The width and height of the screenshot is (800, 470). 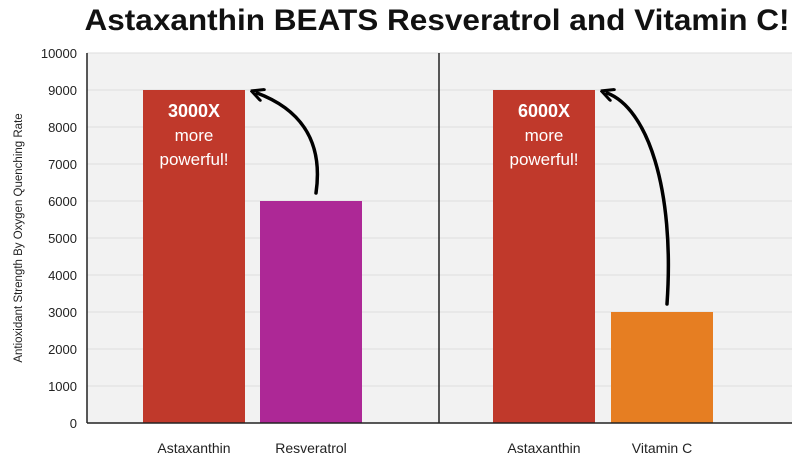 I want to click on annotation-text: 6000X, so click(x=544, y=111).